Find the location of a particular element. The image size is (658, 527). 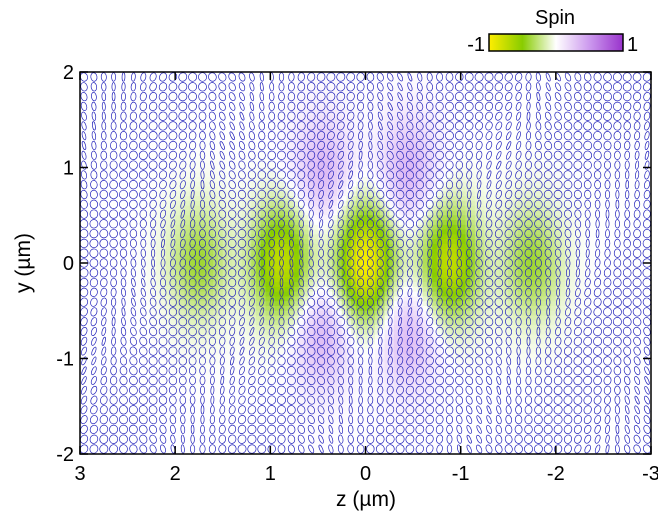

colorbar-min-label: -1 is located at coordinates (476, 45).